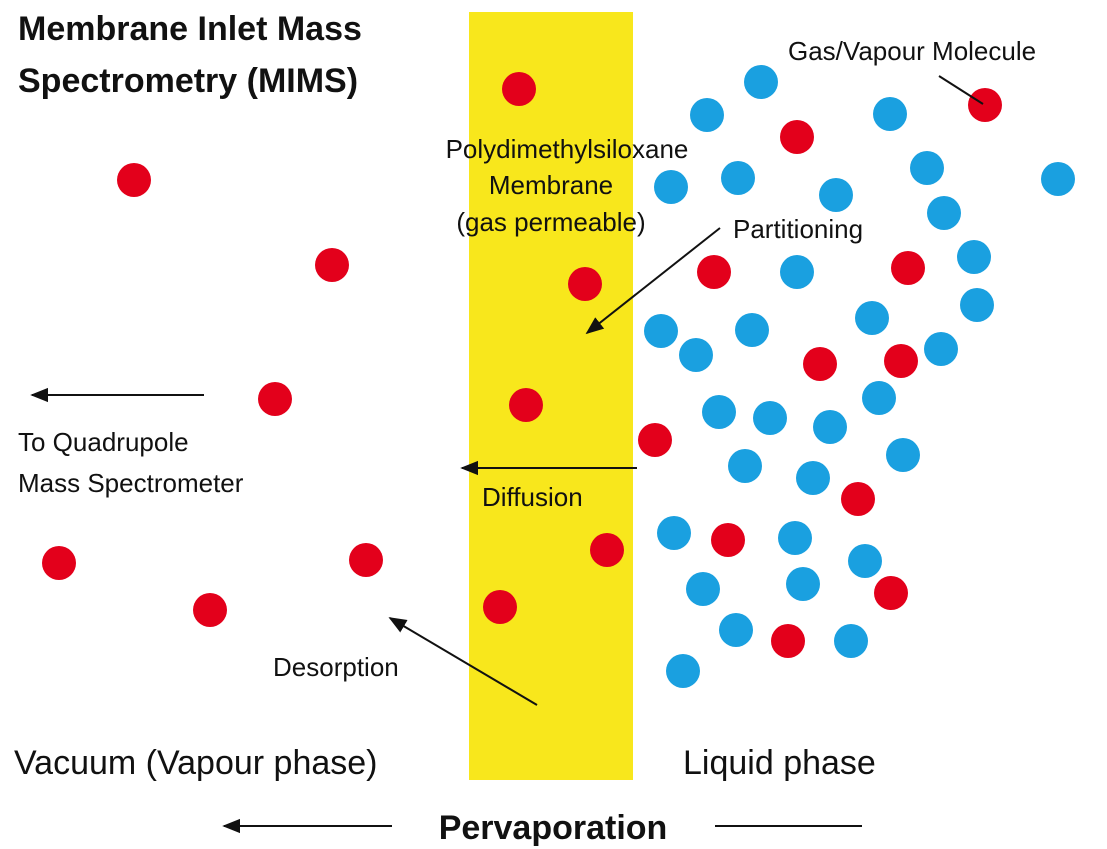 This screenshot has width=1107, height=849. Describe the element at coordinates (779, 763) in the screenshot. I see `liquid-label: Liquid phase` at that location.